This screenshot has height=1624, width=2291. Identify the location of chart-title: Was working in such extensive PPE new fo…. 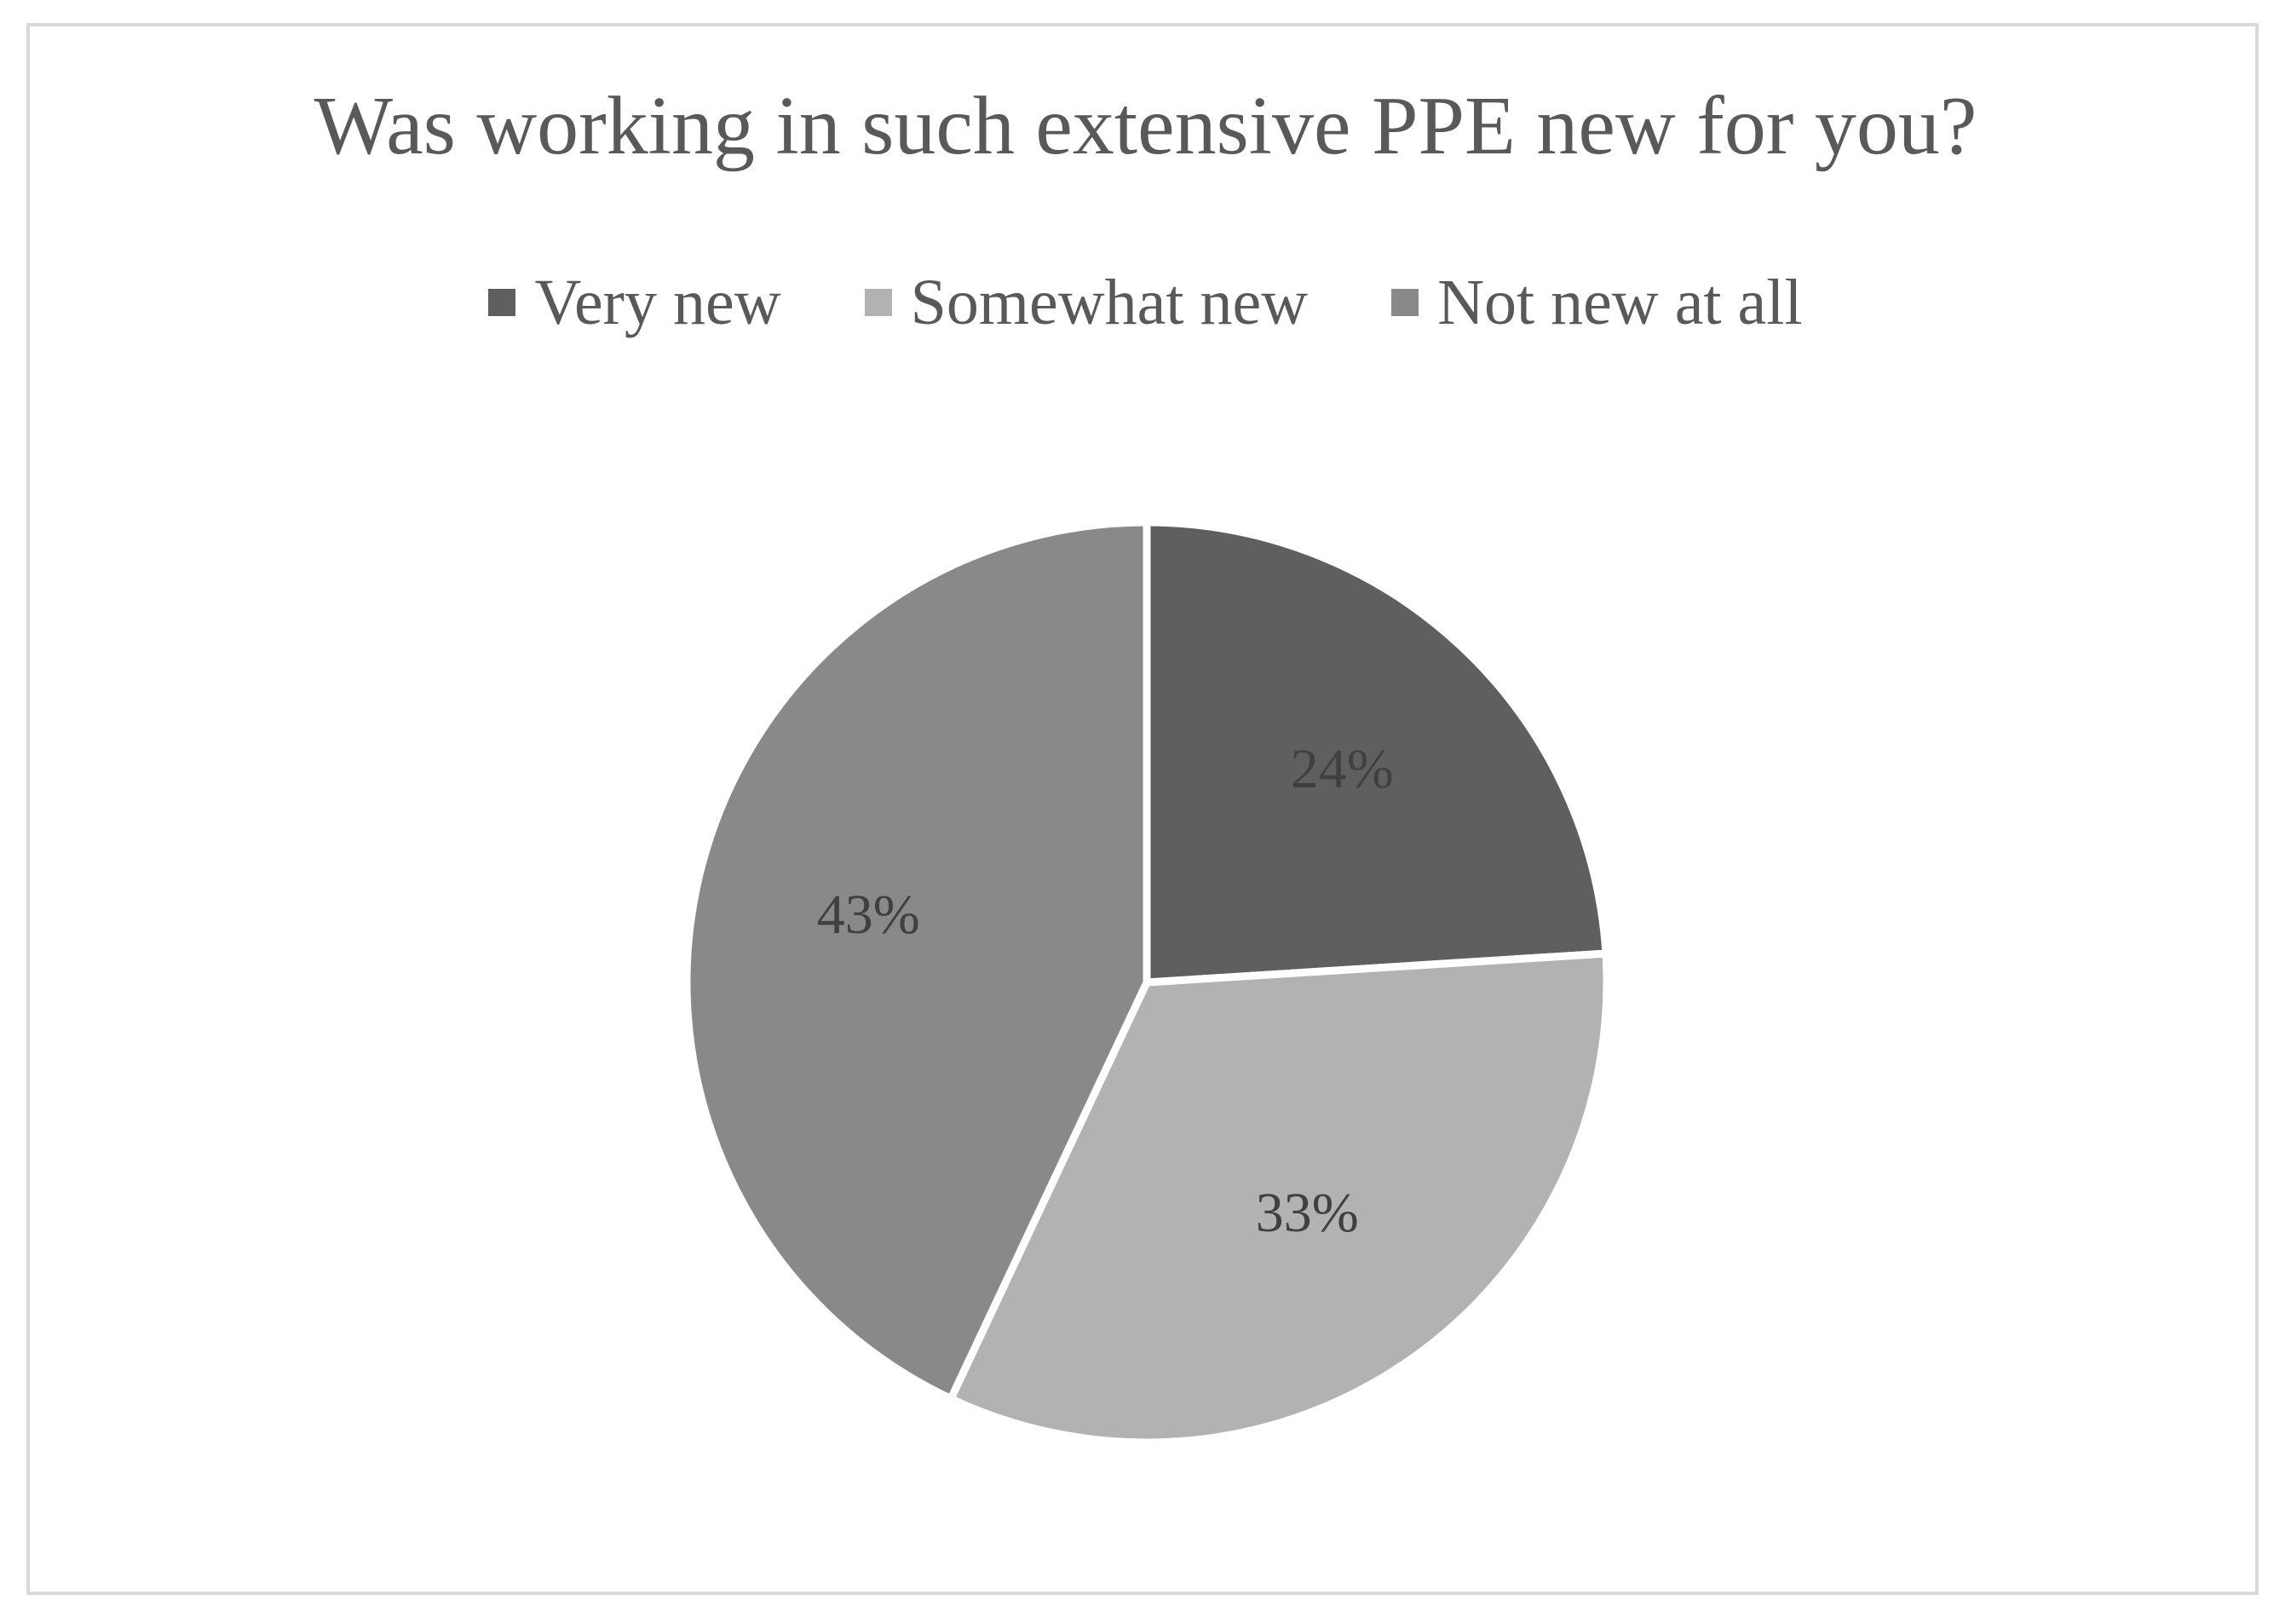
(1145, 126).